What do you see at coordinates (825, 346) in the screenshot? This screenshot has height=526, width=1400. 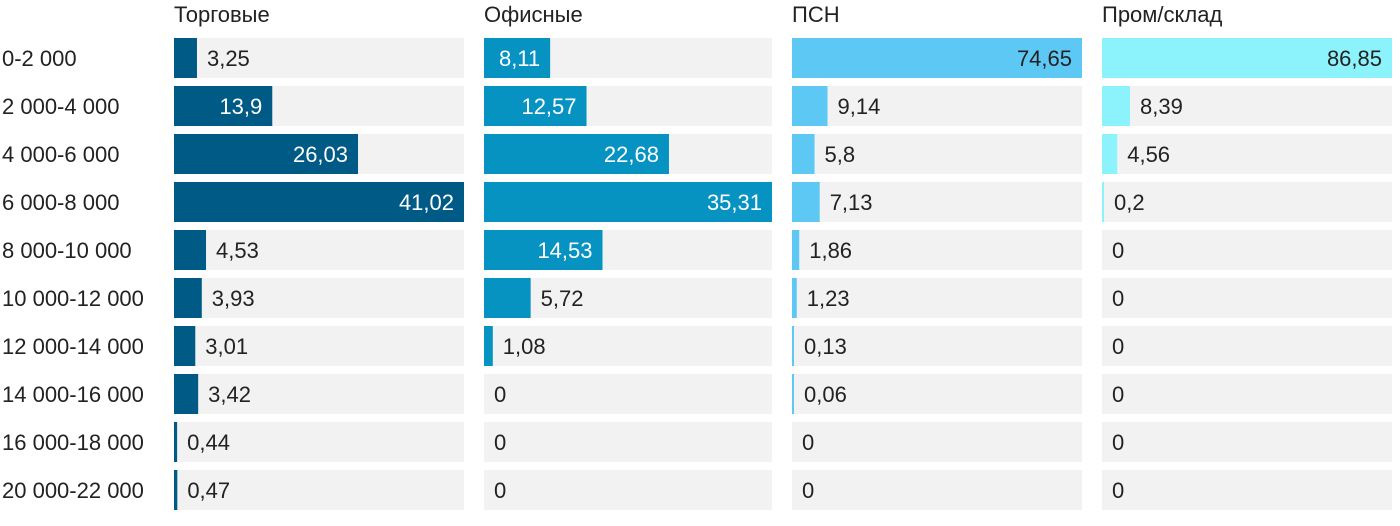 I see `data-label: 0,13` at bounding box center [825, 346].